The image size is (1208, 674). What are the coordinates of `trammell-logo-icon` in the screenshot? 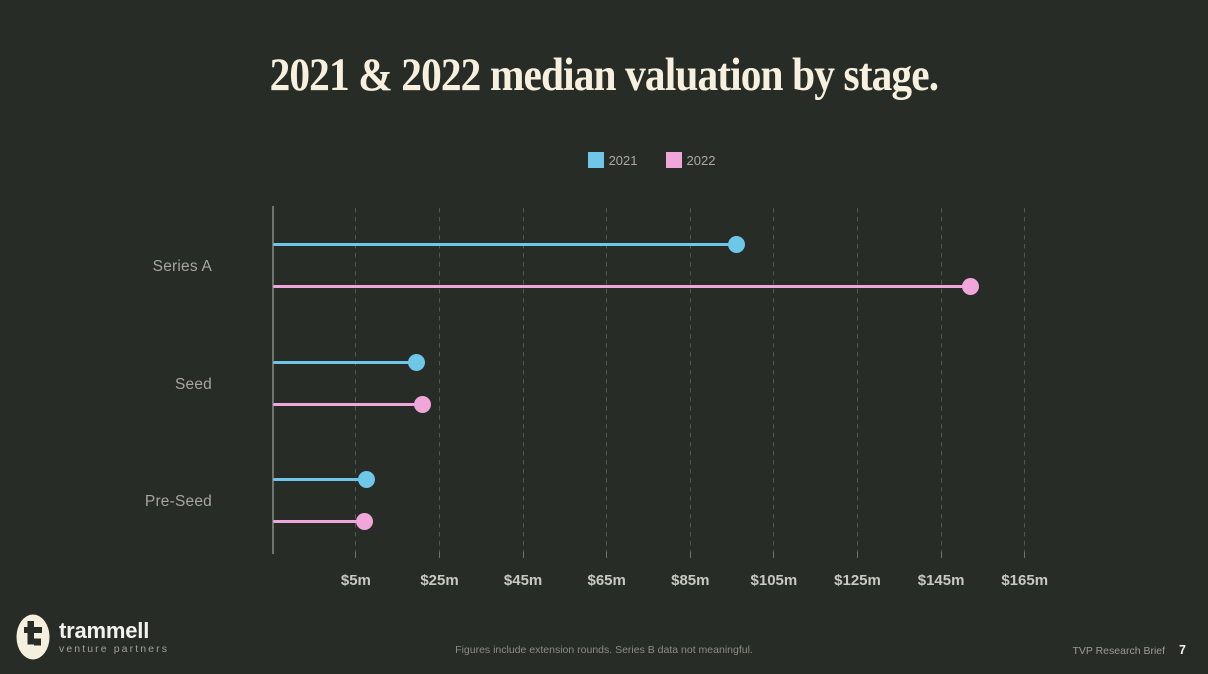 It's located at (33, 637).